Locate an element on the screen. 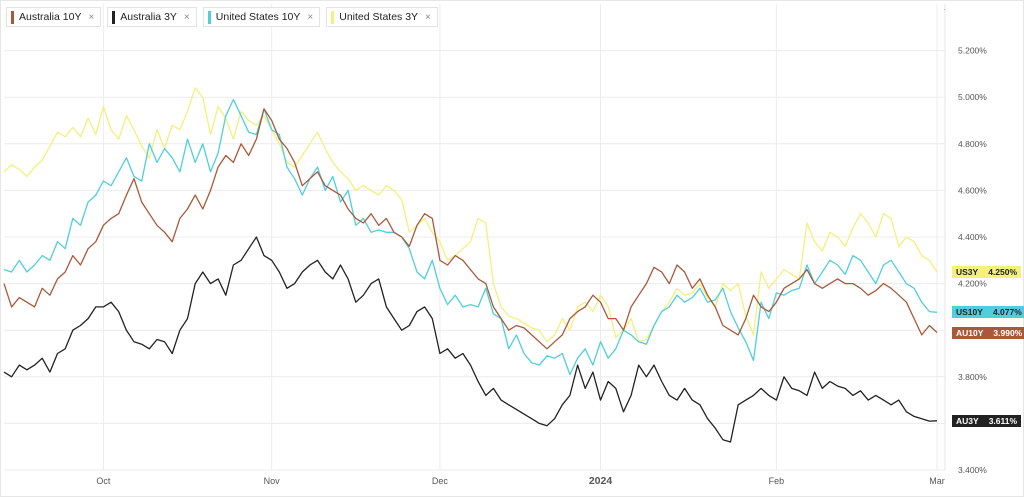 This screenshot has height=497, width=1024. chart-settings-icon: · is located at coordinates (944, 9).